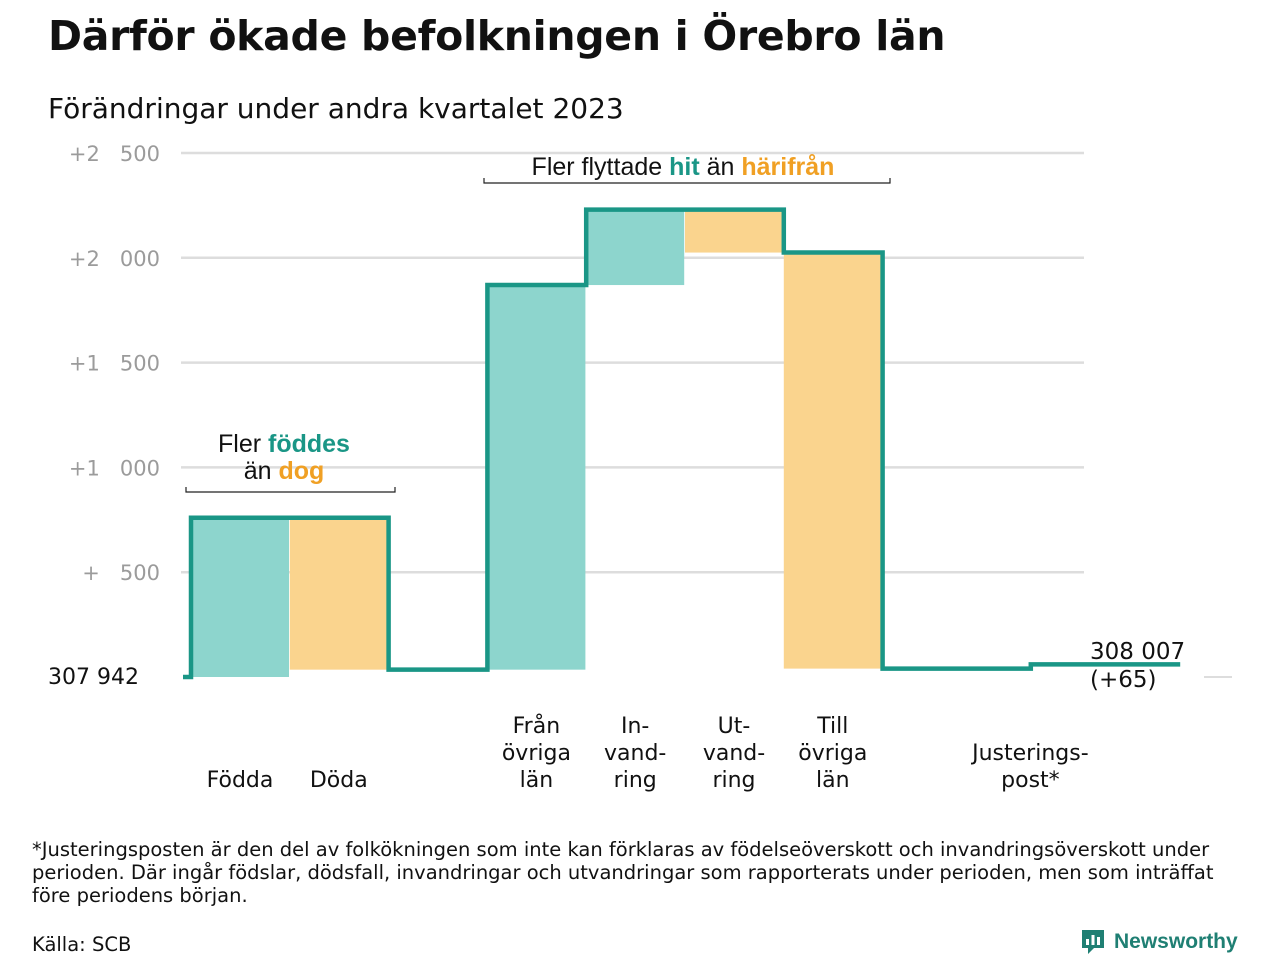  What do you see at coordinates (787, 167) in the screenshot?
I see `annotation-highlight-out: härifrån` at bounding box center [787, 167].